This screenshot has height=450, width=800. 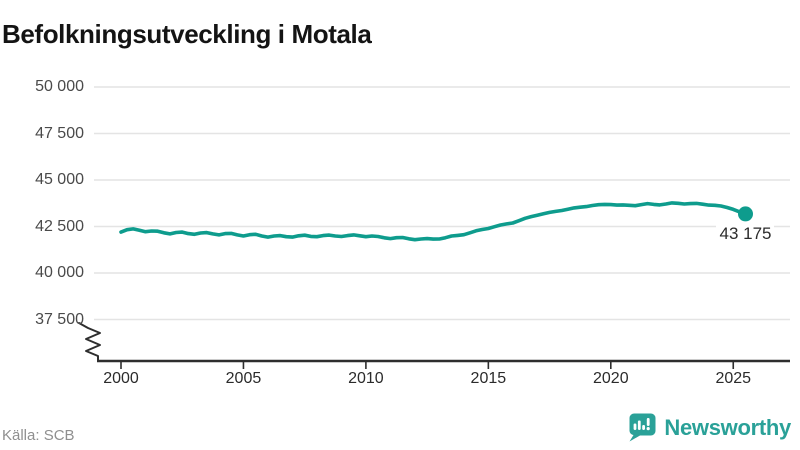 I want to click on y-tick-label: 50 000, so click(x=59, y=86).